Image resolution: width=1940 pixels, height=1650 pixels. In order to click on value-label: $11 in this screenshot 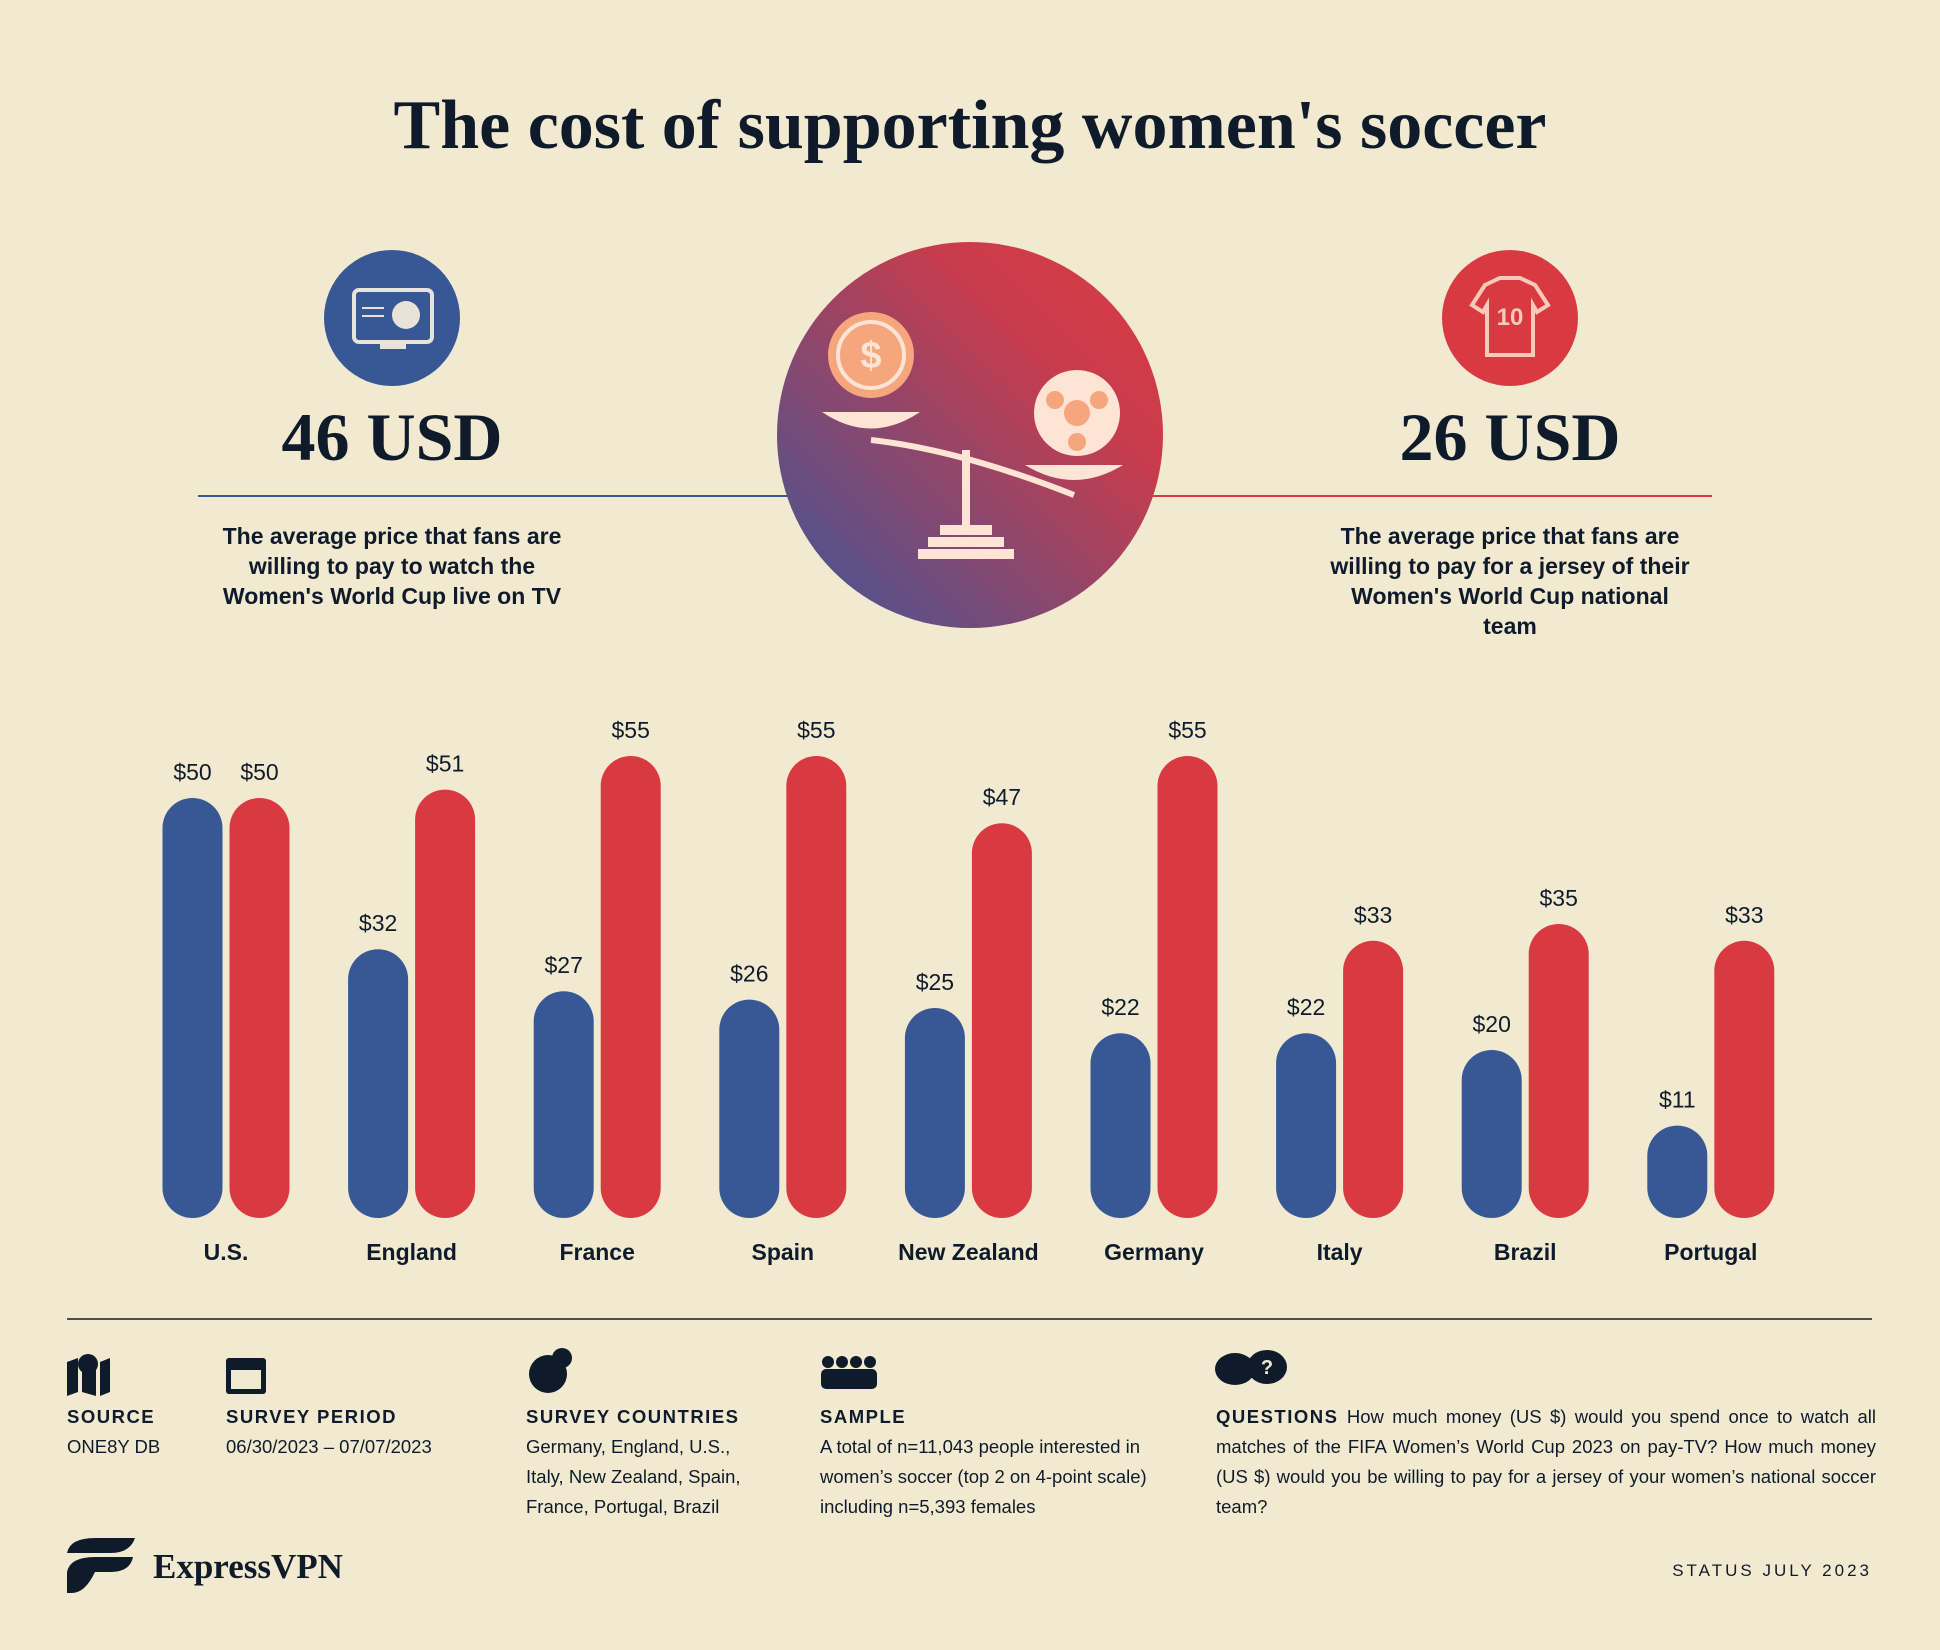, I will do `click(1677, 1100)`.